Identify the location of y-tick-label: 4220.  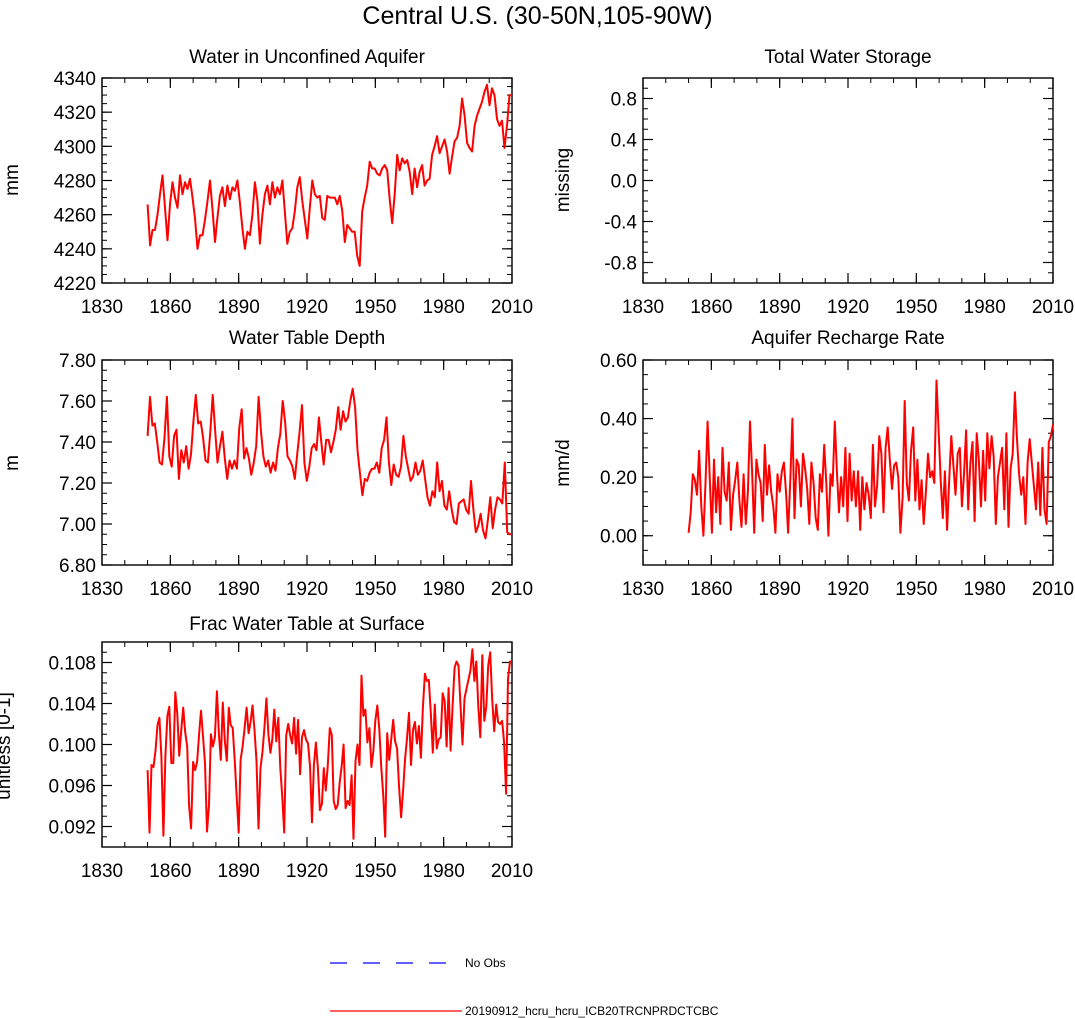
(75, 284).